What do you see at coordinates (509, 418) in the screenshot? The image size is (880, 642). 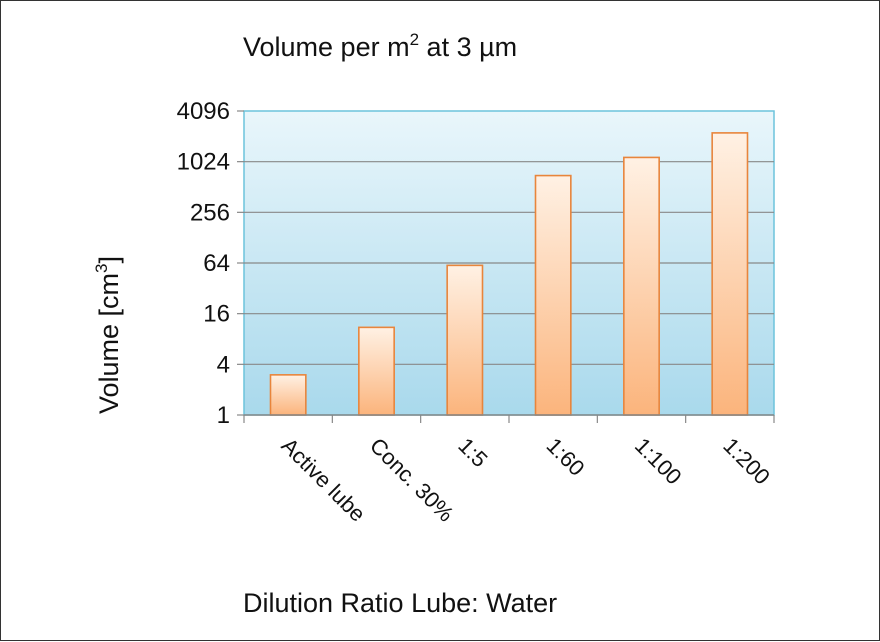 I see `axes` at bounding box center [509, 418].